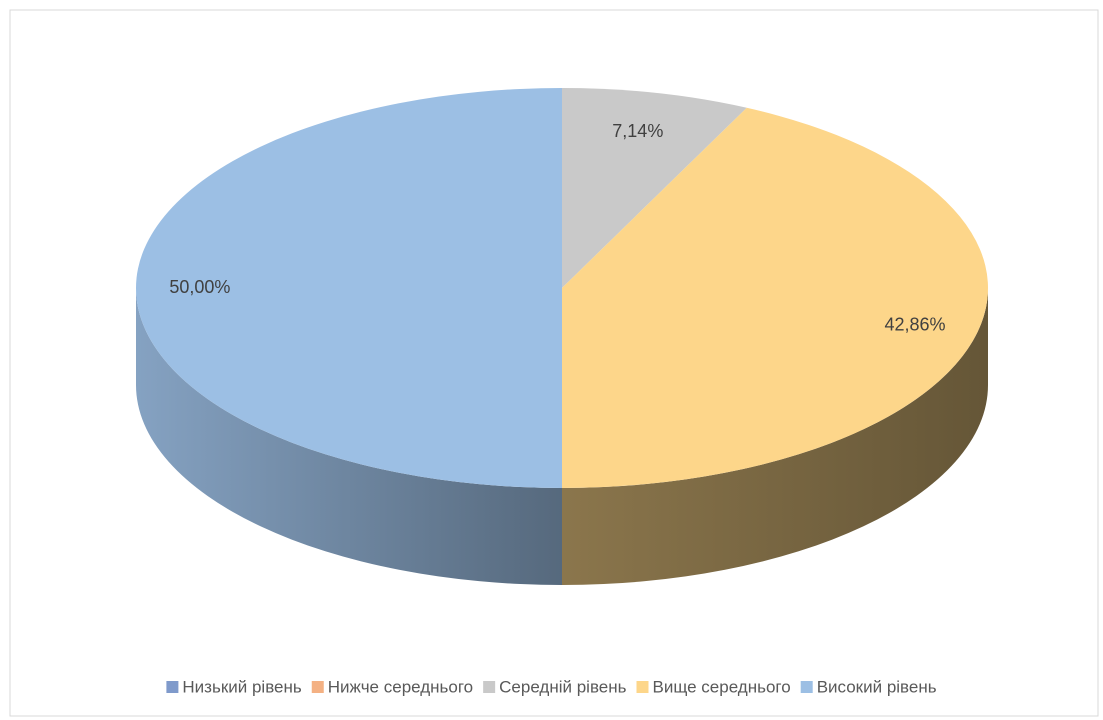 This screenshot has height=720, width=1103. Describe the element at coordinates (241, 686) in the screenshot. I see `legend-label: Низький рівень` at that location.